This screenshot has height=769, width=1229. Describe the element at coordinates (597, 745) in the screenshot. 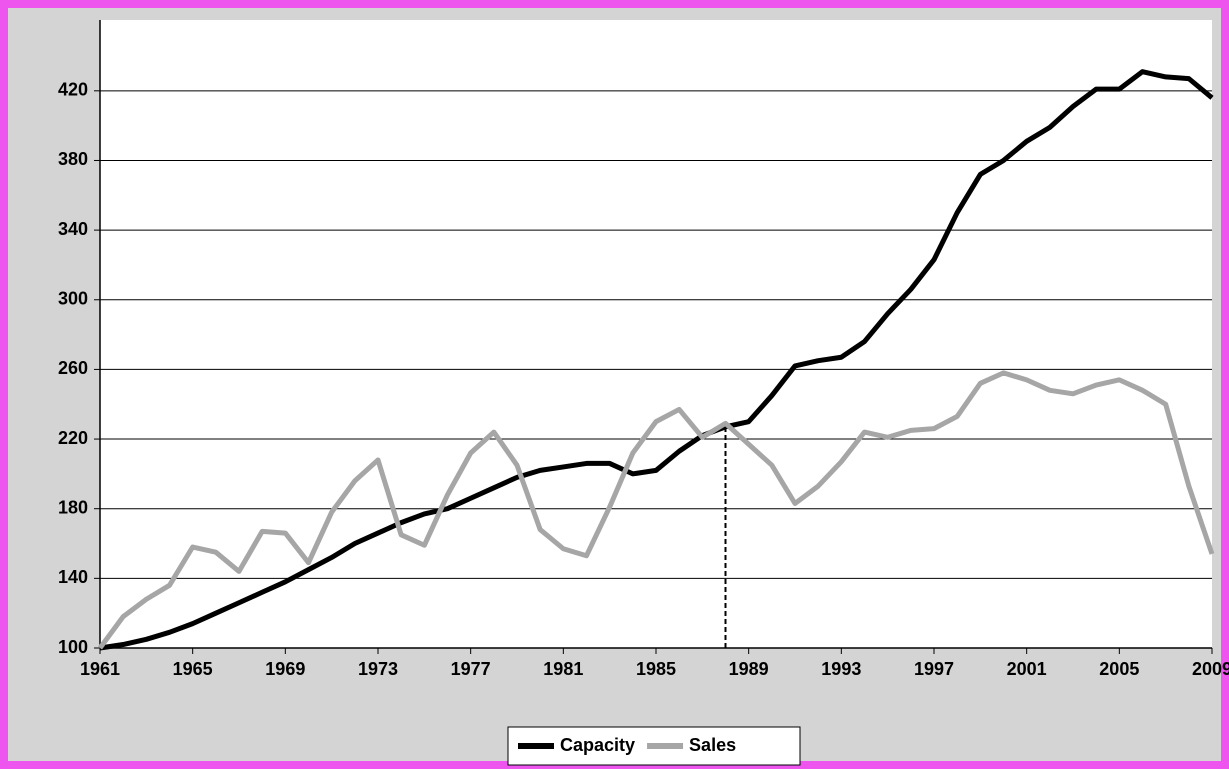

I see `legend-label: Capacity` at that location.